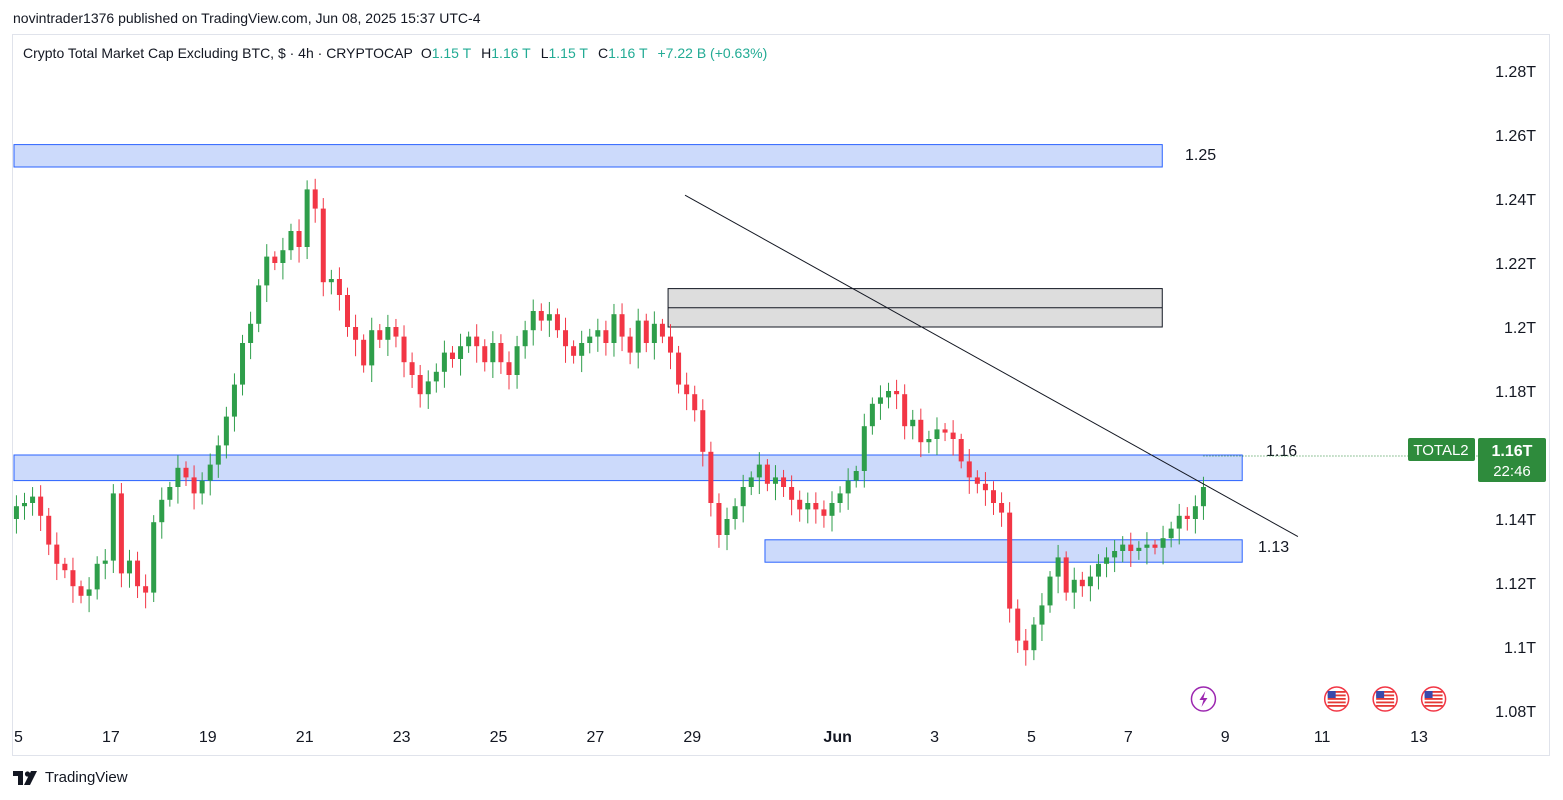 This screenshot has height=800, width=1563. What do you see at coordinates (603, 53) in the screenshot?
I see `legend-close-label: C` at bounding box center [603, 53].